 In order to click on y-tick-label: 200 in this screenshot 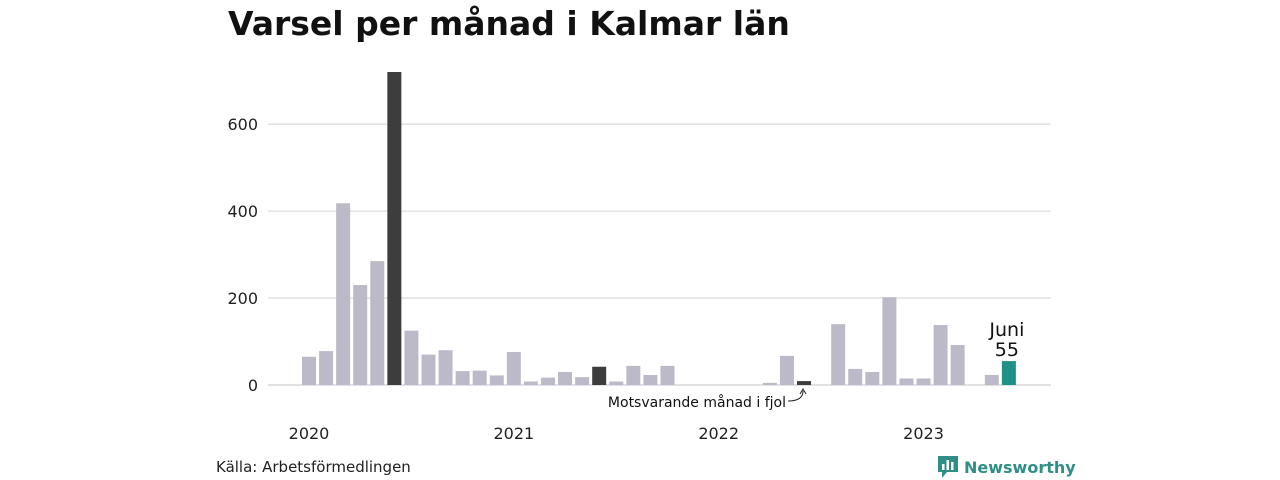, I will do `click(242, 298)`.